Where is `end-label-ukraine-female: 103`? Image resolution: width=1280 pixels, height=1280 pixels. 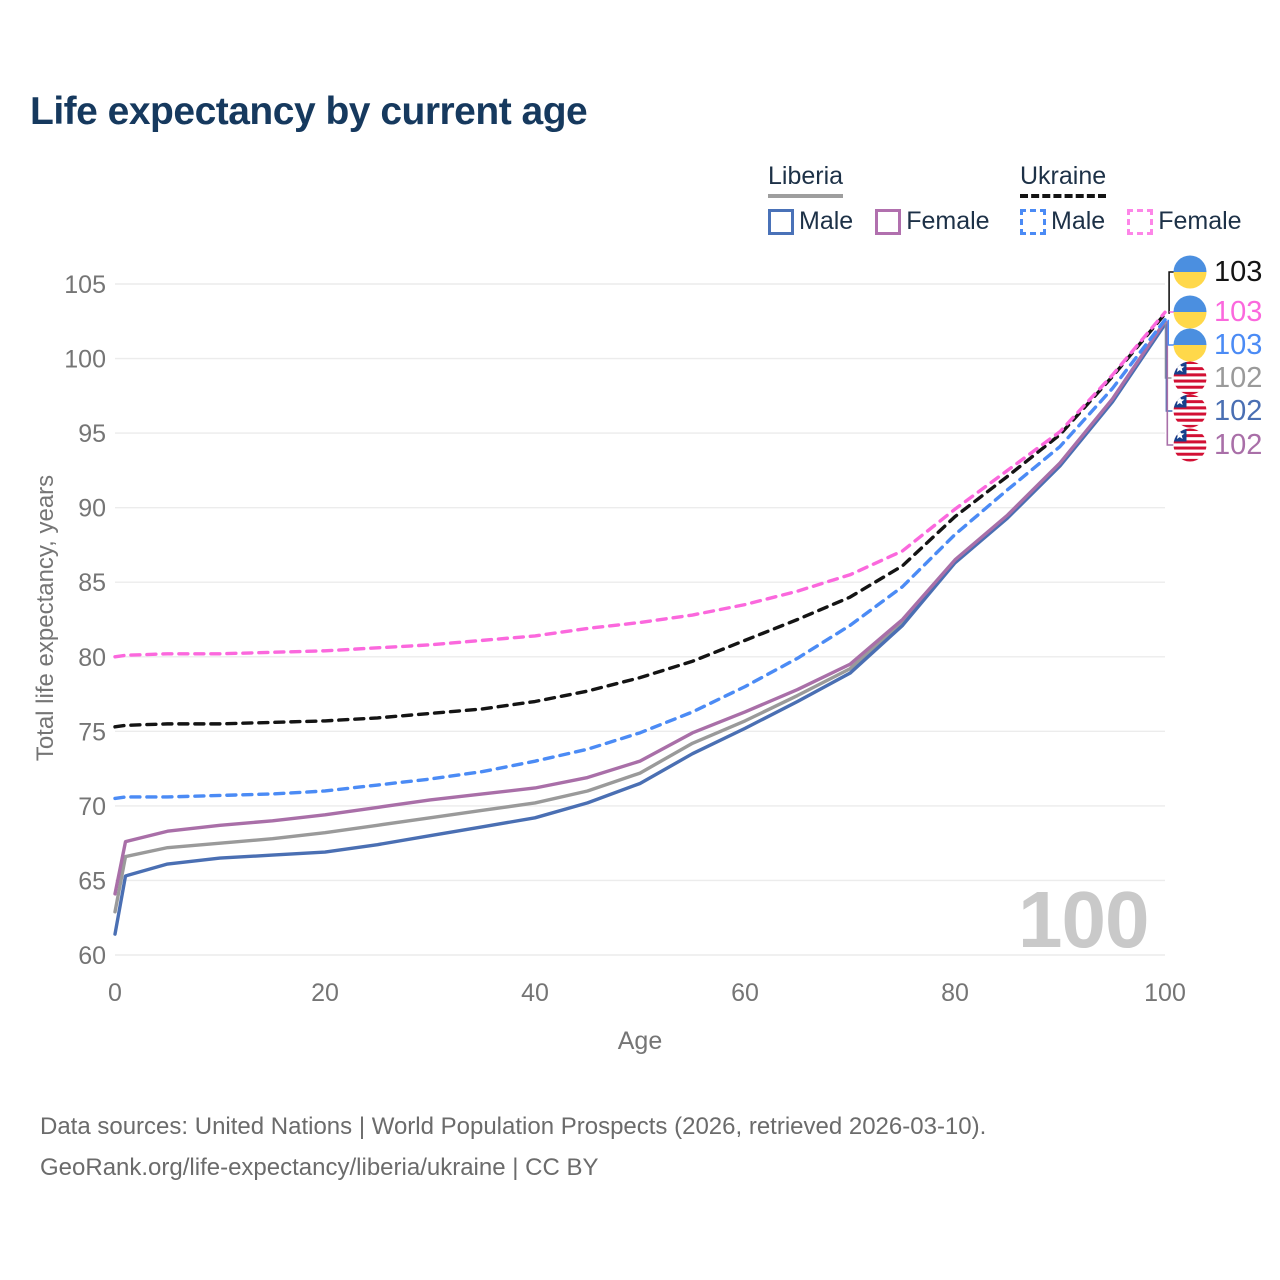
end-label-ukraine-female: 103 is located at coordinates (1217, 312).